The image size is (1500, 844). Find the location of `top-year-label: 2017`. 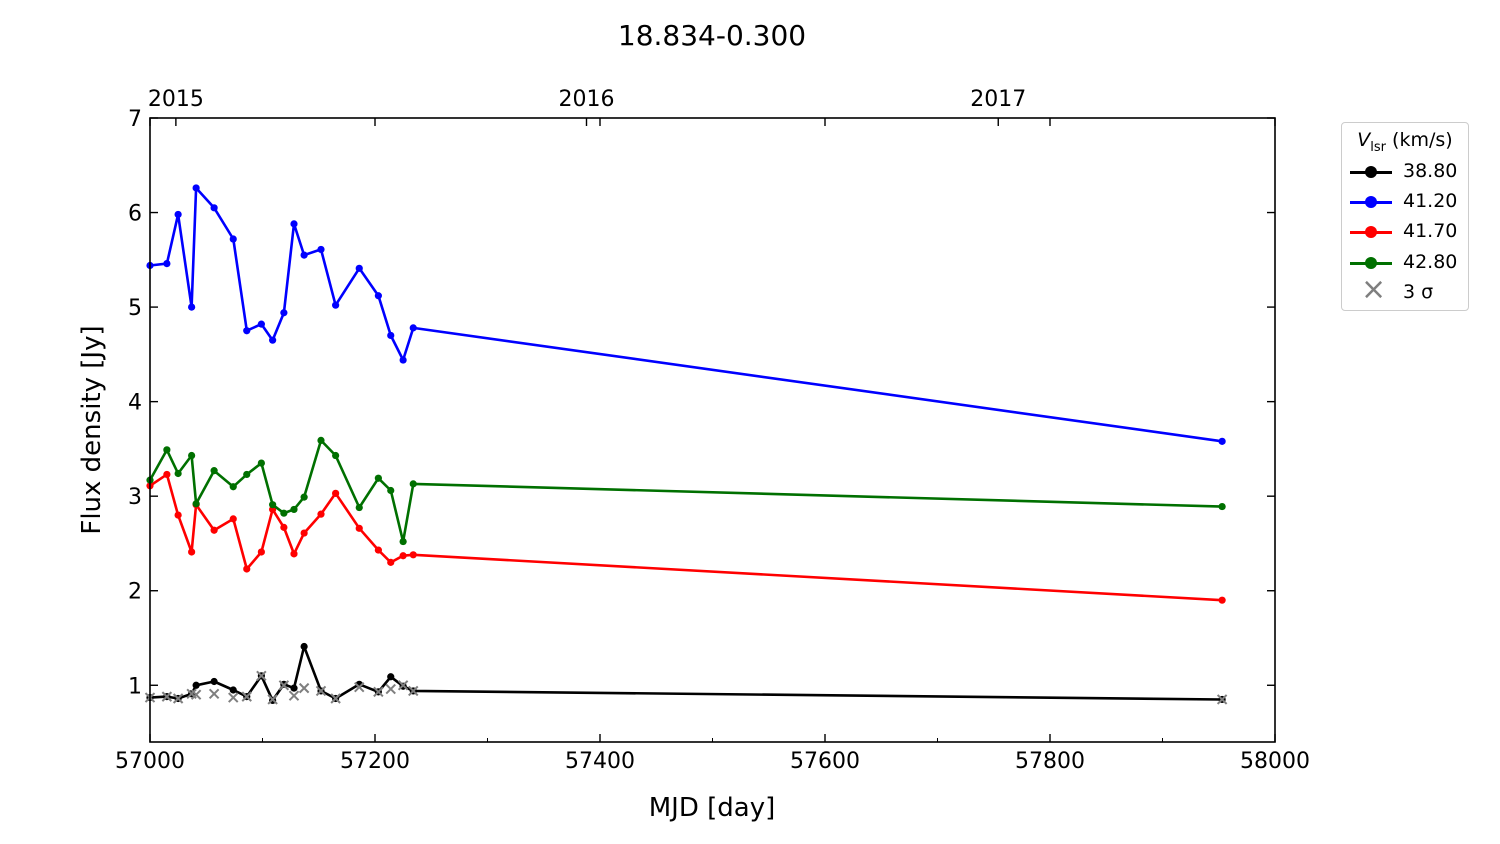

top-year-label: 2017 is located at coordinates (998, 99).